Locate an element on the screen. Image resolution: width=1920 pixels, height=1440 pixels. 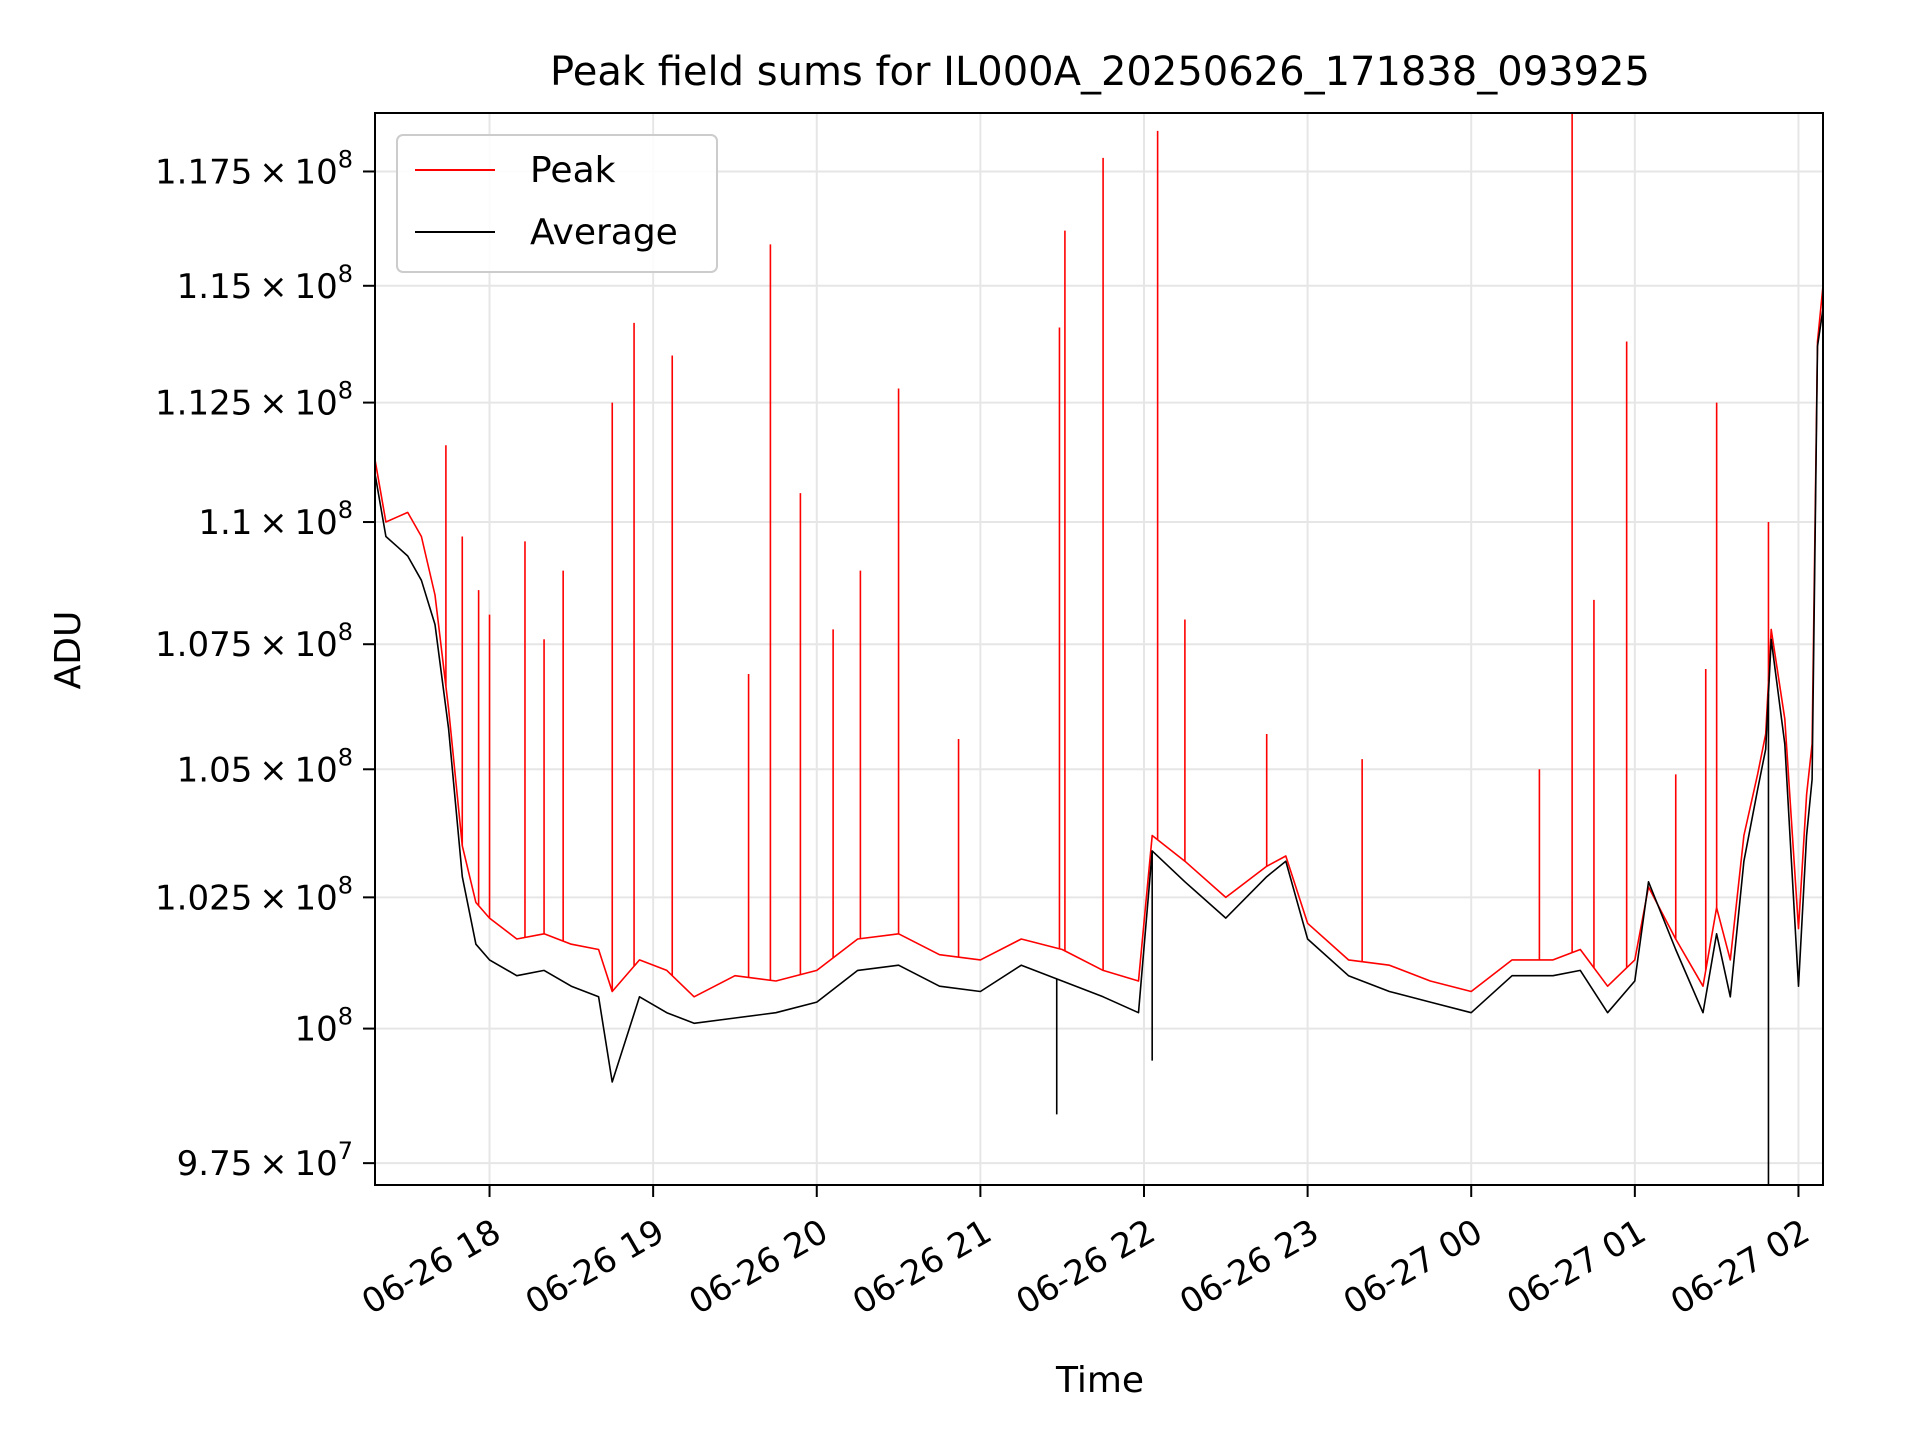
y-tick-label: 1.125 × 10⁸ is located at coordinates (254, 400).